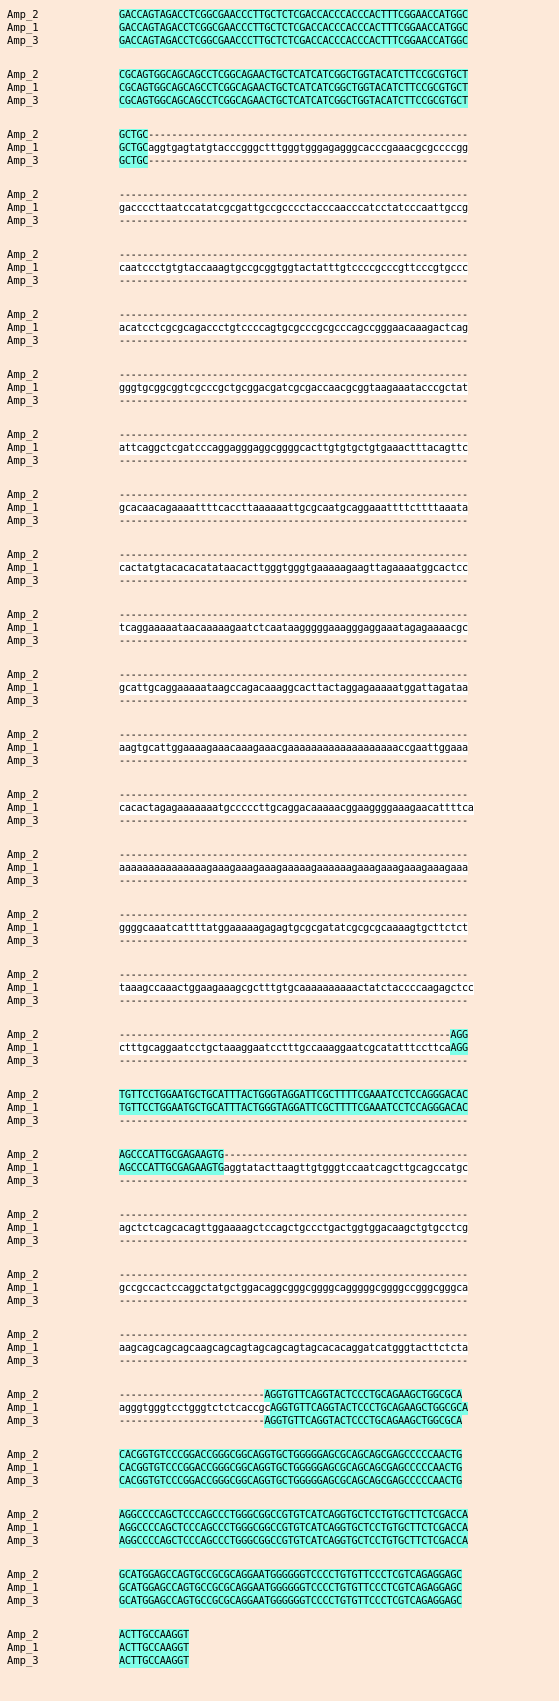 This screenshot has width=559, height=1701. I want to click on alignment-row: Amp_1 ACTTGCCAAGGT, so click(279, 1648).